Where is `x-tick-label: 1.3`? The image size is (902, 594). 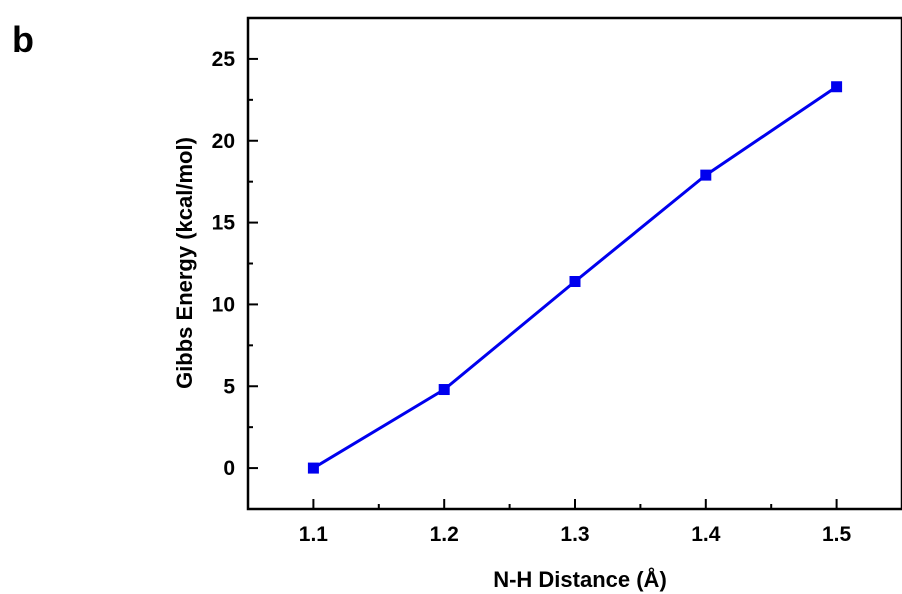 x-tick-label: 1.3 is located at coordinates (574, 534).